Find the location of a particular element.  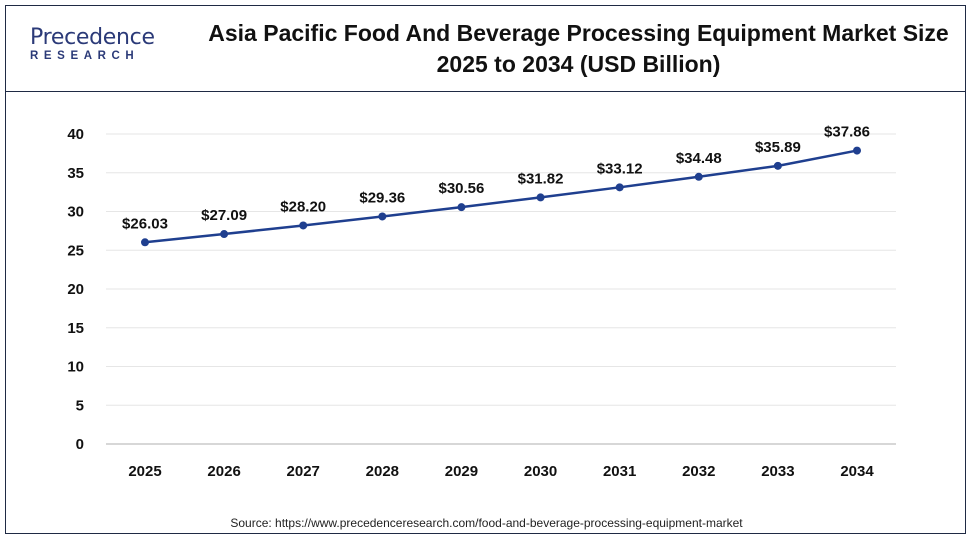

y-tick-labels: 0 5 10 15 20 25 30 35 40 is located at coordinates (75, 289).